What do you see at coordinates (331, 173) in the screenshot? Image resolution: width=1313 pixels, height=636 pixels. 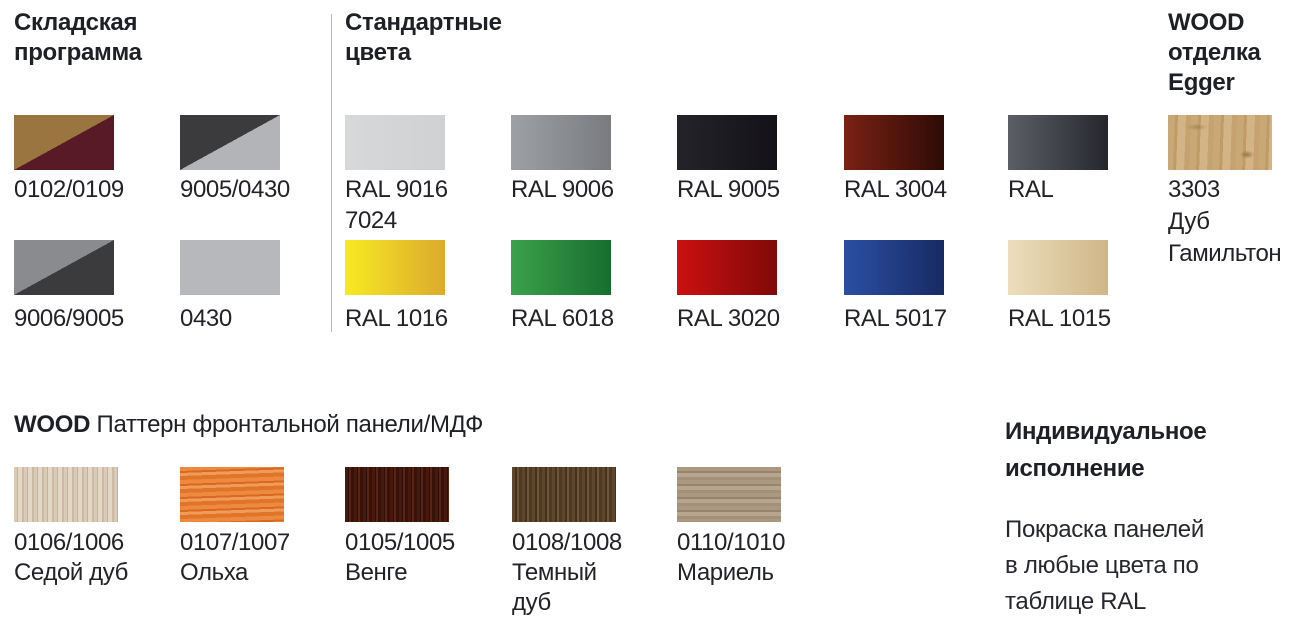 I see `section-divider` at bounding box center [331, 173].